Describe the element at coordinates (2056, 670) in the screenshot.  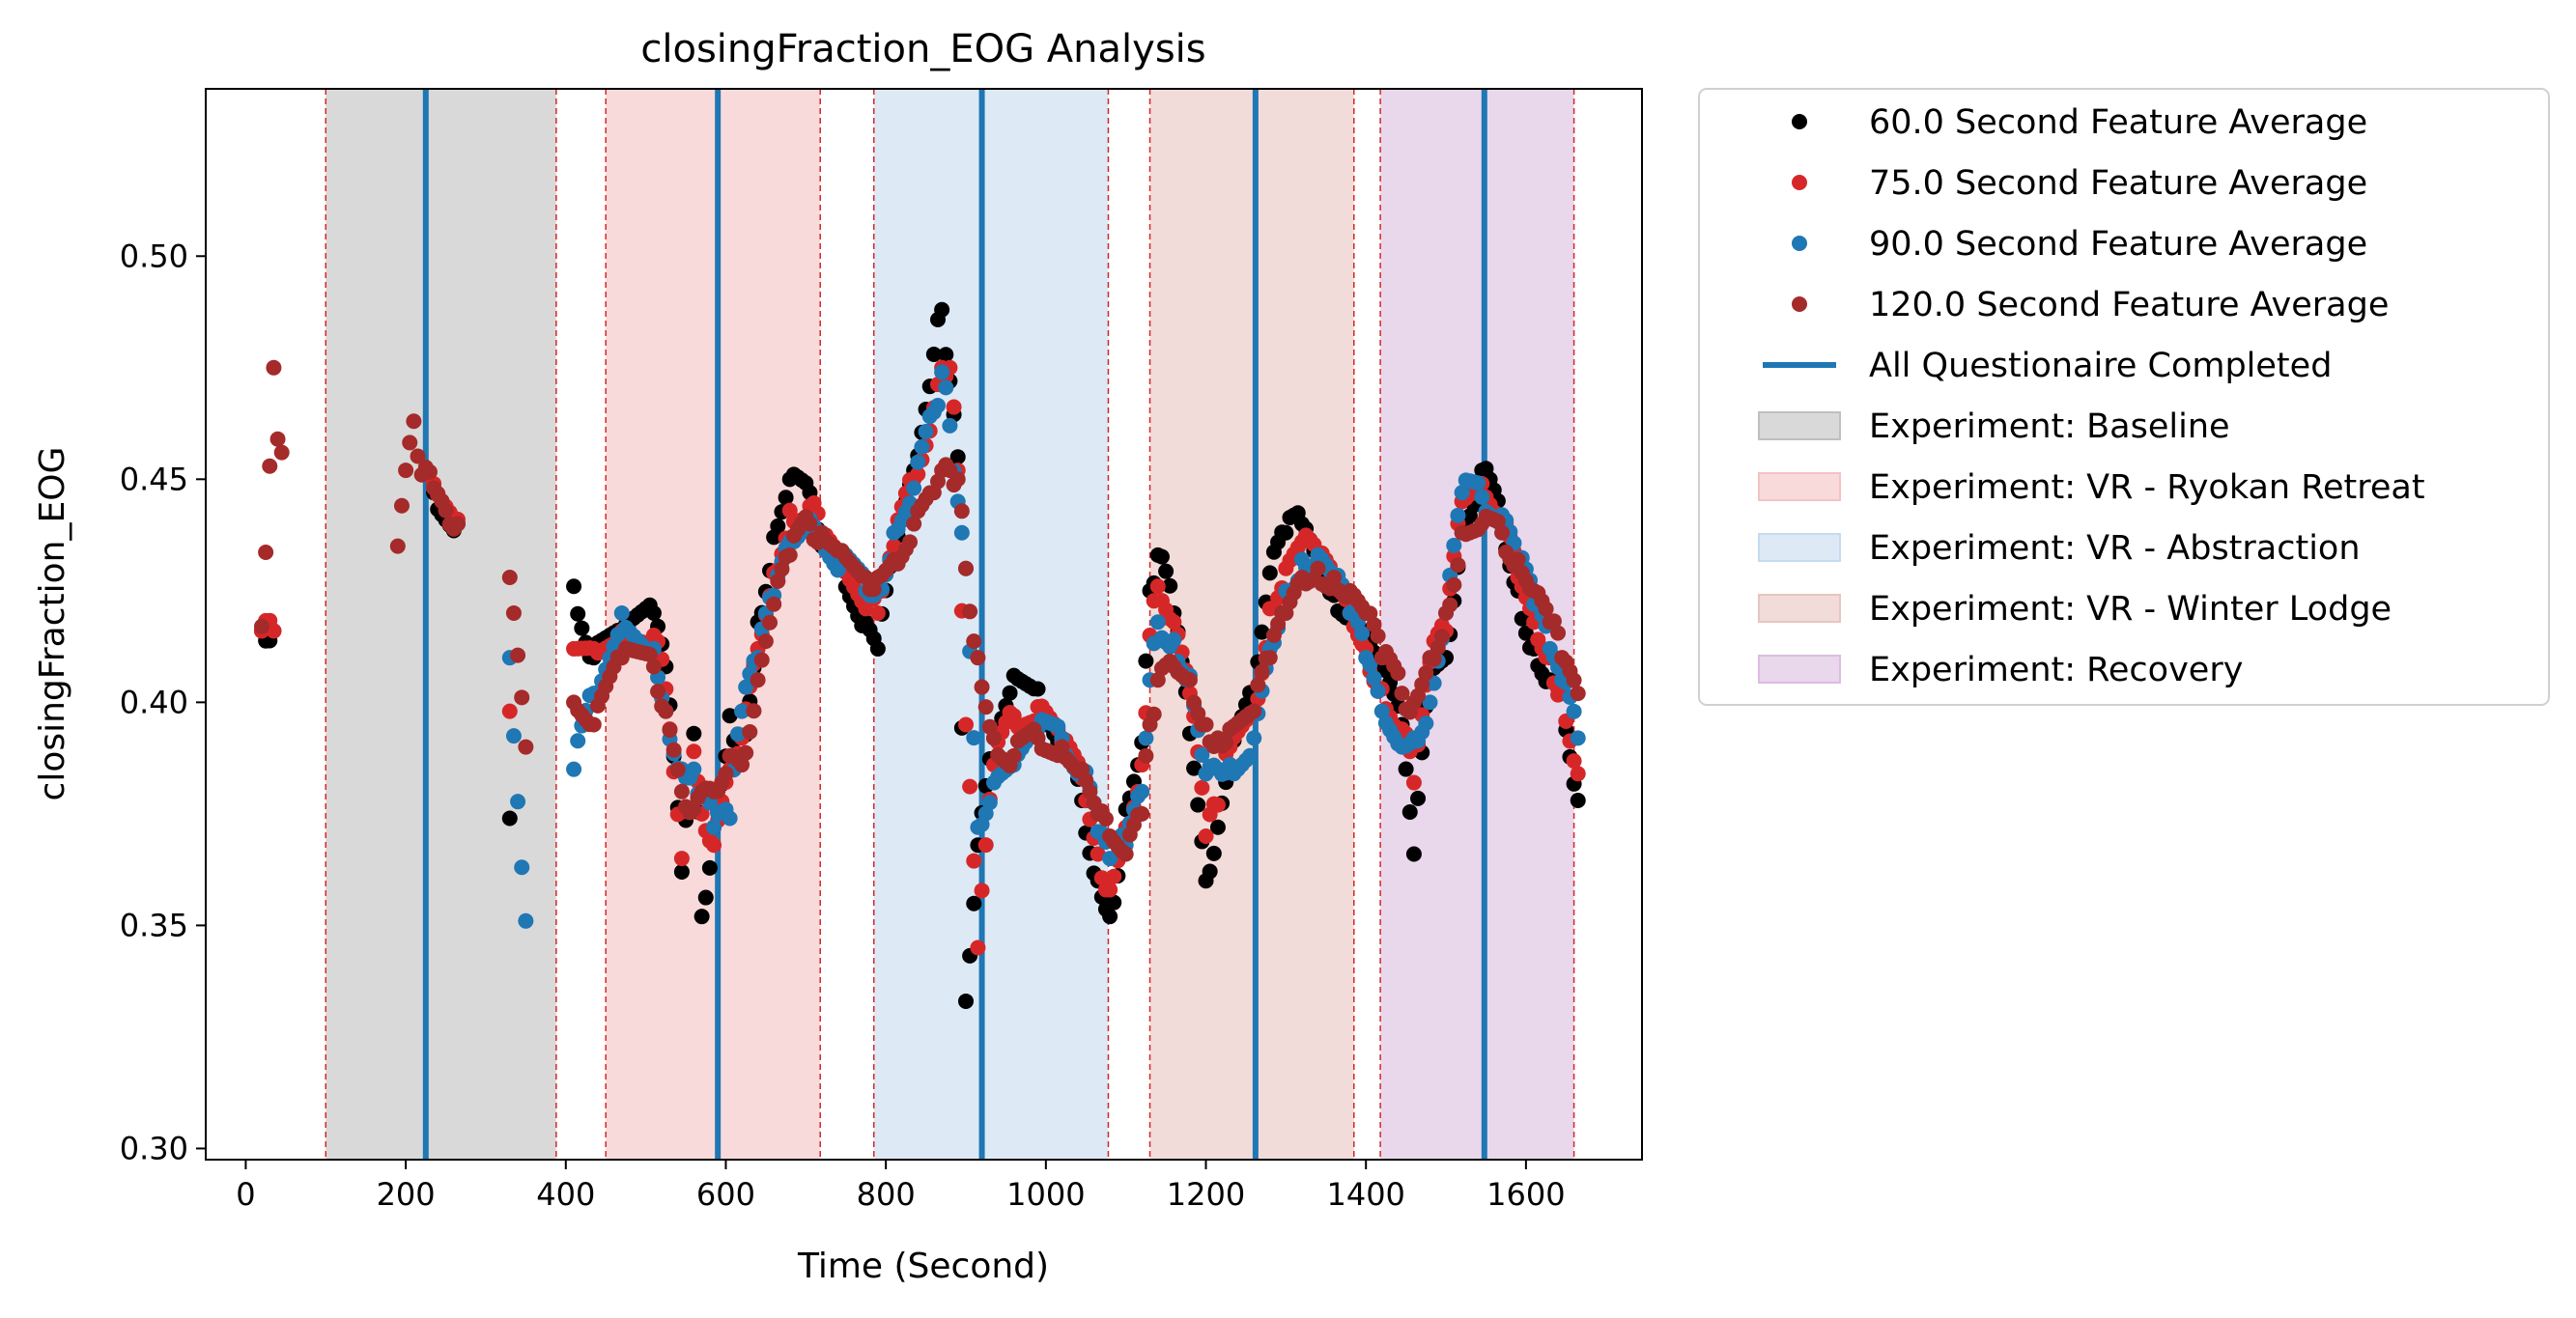
I see `legend-label-span-4: Experiment: Recovery` at that location.